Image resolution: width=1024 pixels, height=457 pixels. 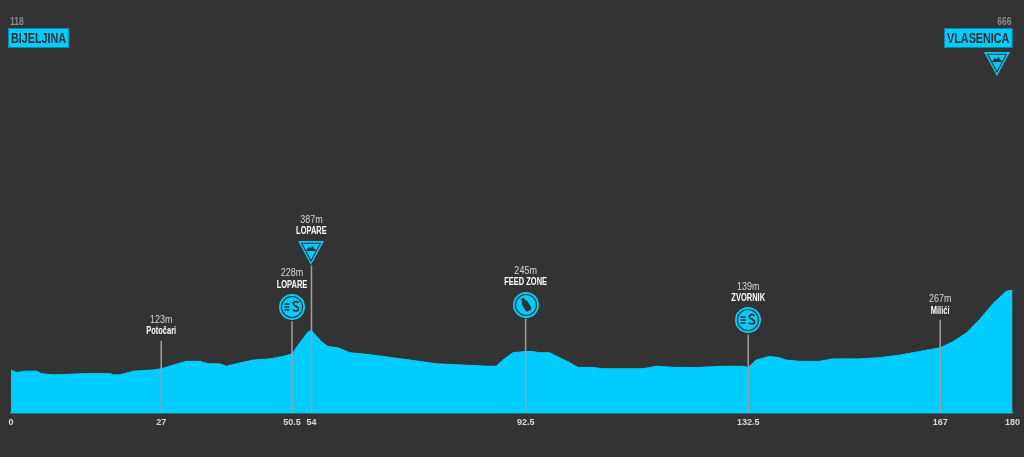 I want to click on x-tick-label: 0, so click(x=11, y=421).